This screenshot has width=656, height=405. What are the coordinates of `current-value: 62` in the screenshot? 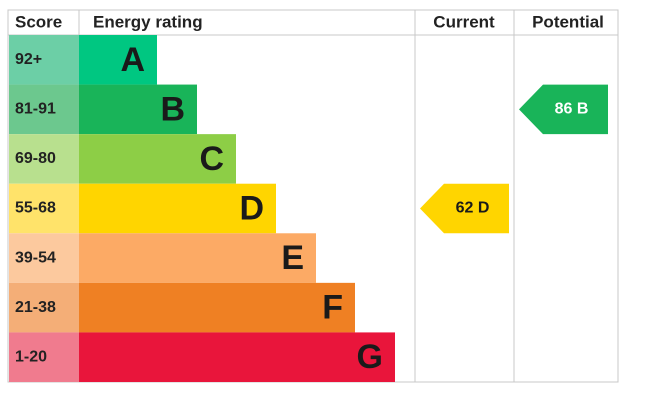 It's located at (465, 208).